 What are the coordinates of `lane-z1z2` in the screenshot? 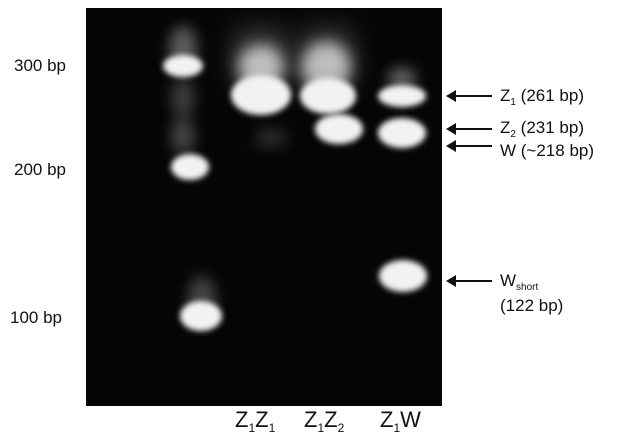 It's located at (331, 81).